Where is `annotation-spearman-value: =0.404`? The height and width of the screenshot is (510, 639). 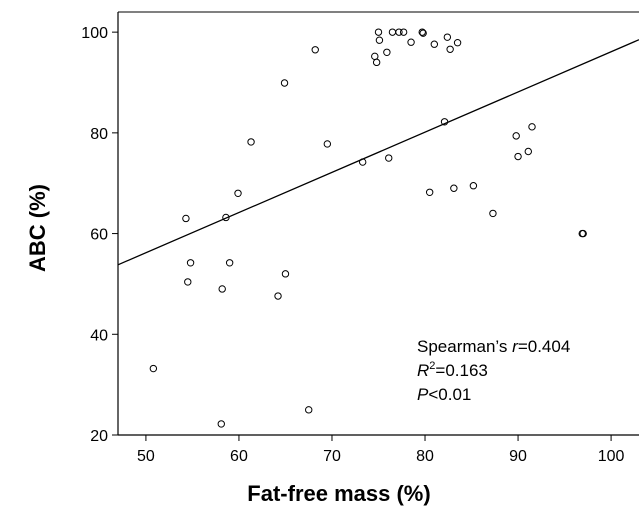 annotation-spearman-value: =0.404 is located at coordinates (544, 346).